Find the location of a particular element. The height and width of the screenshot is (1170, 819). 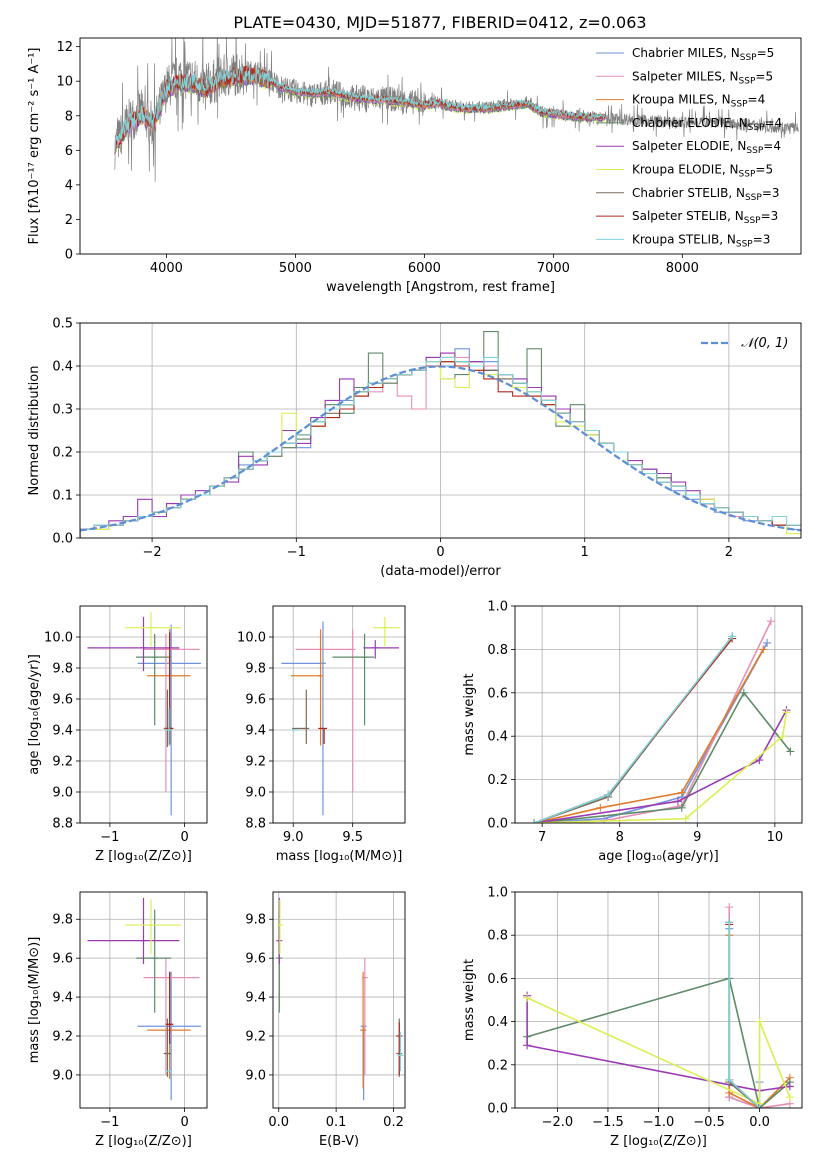

y-axis-label: age [log₁₀(age/yr)] is located at coordinates (34, 714).